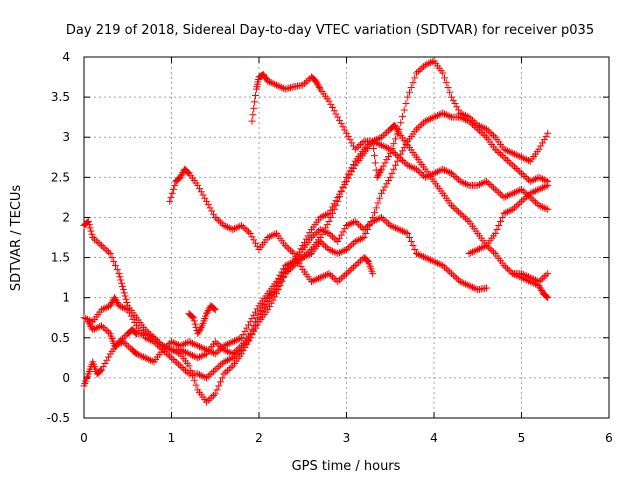 The image size is (640, 480). I want to click on y-tick-label: 1.5, so click(60, 258).